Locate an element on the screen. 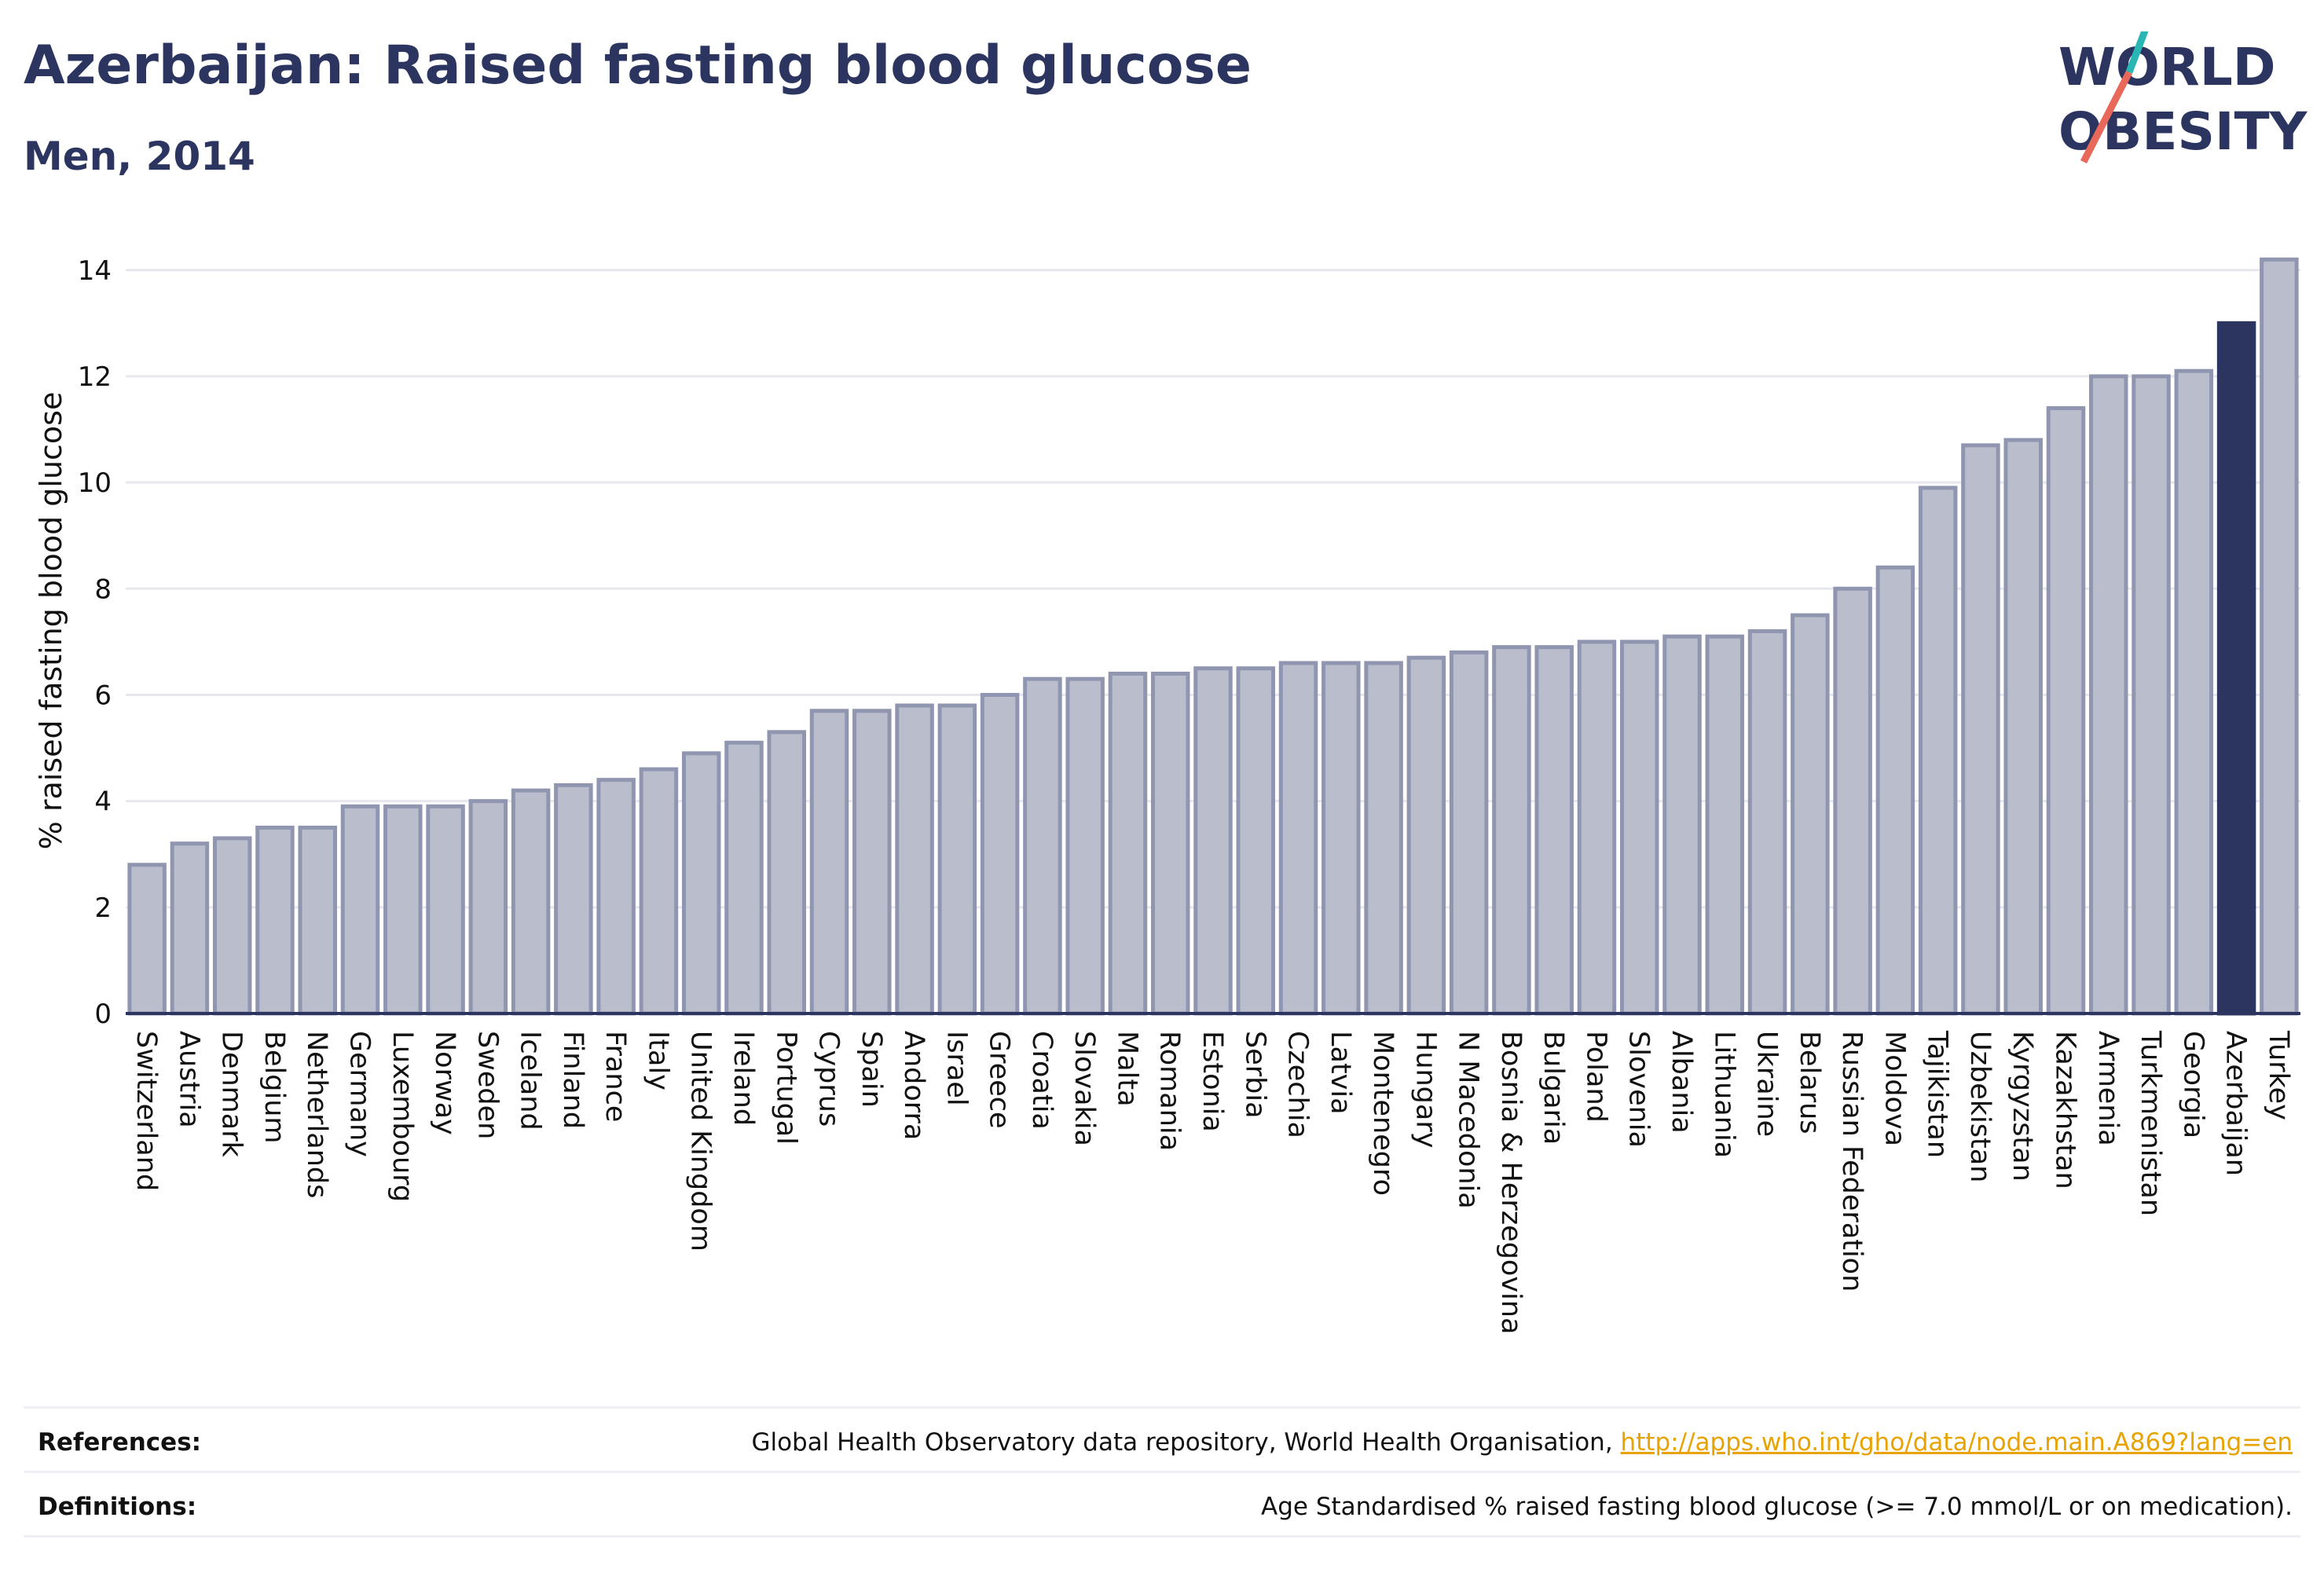 The image size is (2324, 1576). x-tick-label: Russian Federation is located at coordinates (1852, 1161).